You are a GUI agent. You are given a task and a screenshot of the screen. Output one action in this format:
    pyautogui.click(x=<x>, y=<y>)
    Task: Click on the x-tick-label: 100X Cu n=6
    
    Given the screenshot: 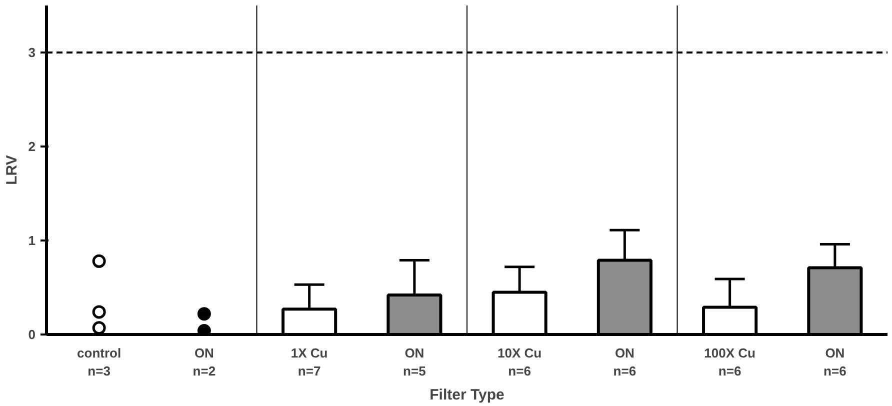 What is the action you would take?
    pyautogui.click(x=730, y=362)
    